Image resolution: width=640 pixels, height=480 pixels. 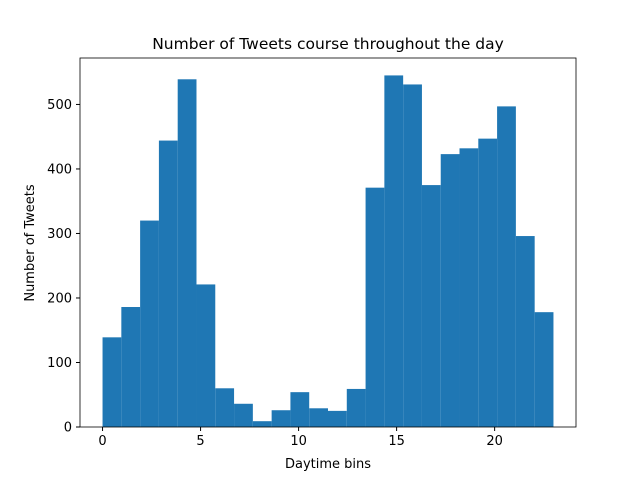 I want to click on x-tick-label: 10, so click(x=298, y=441).